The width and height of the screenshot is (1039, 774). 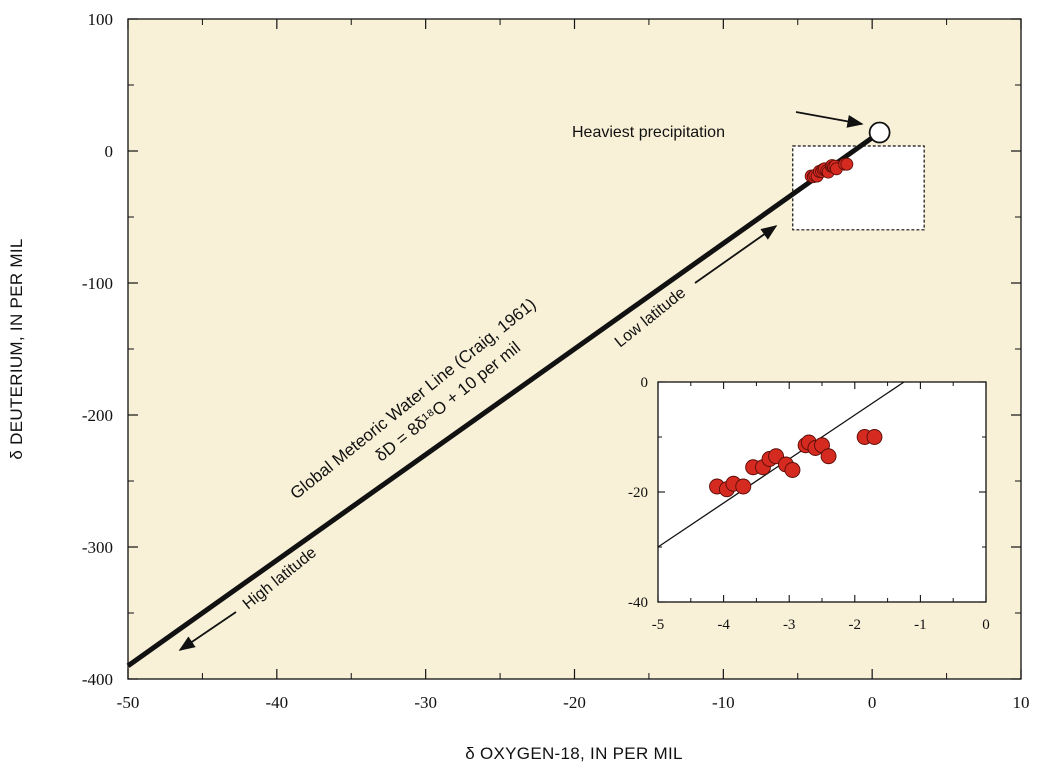 I want to click on inset-x-tick-label: -4, so click(x=723, y=625).